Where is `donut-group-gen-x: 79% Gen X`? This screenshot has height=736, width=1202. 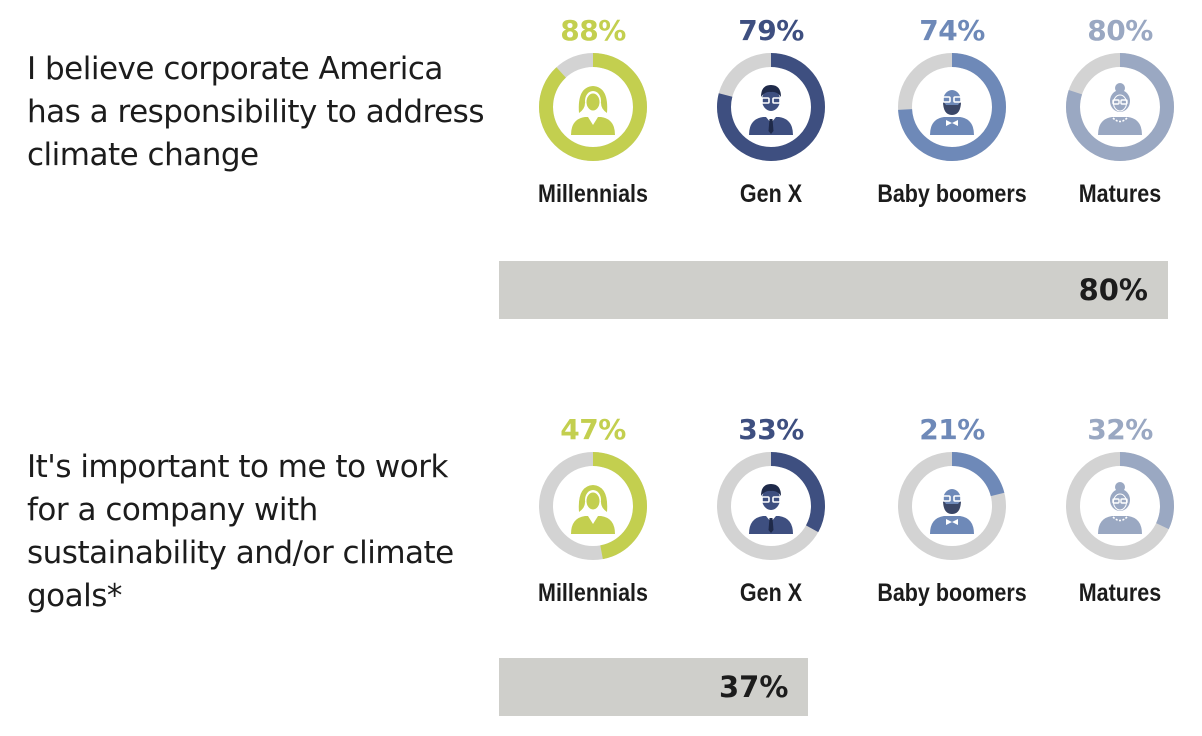
donut-group-gen-x: 79% Gen X is located at coordinates (771, 114).